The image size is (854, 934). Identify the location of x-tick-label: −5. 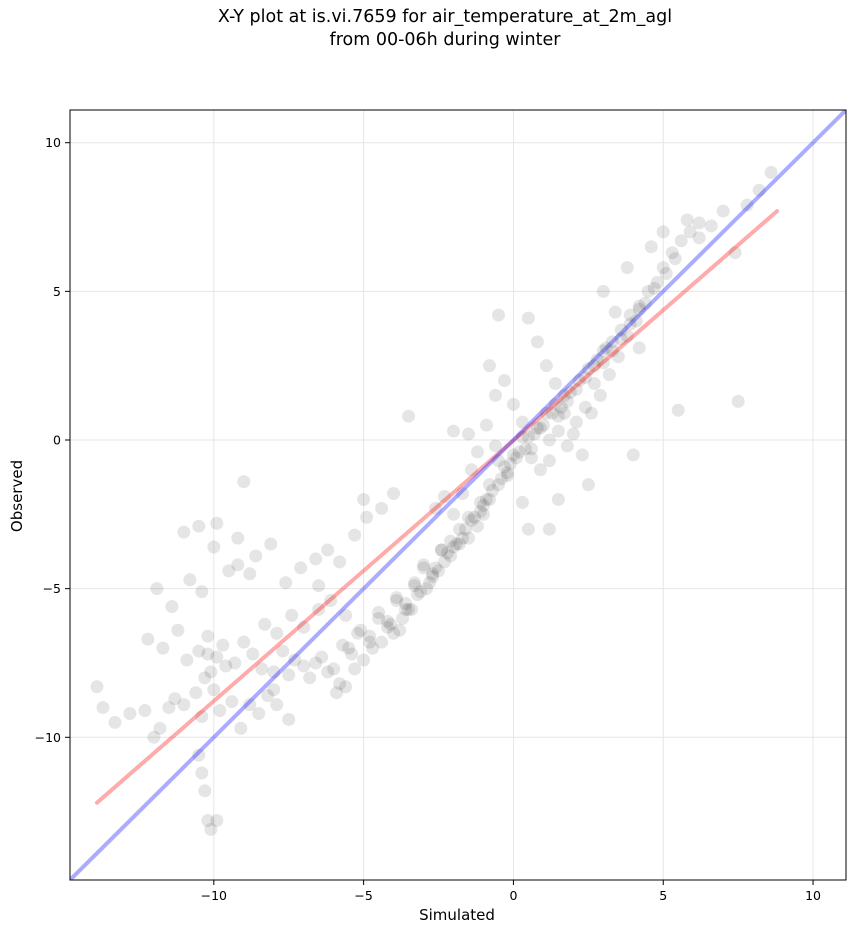
(363, 895).